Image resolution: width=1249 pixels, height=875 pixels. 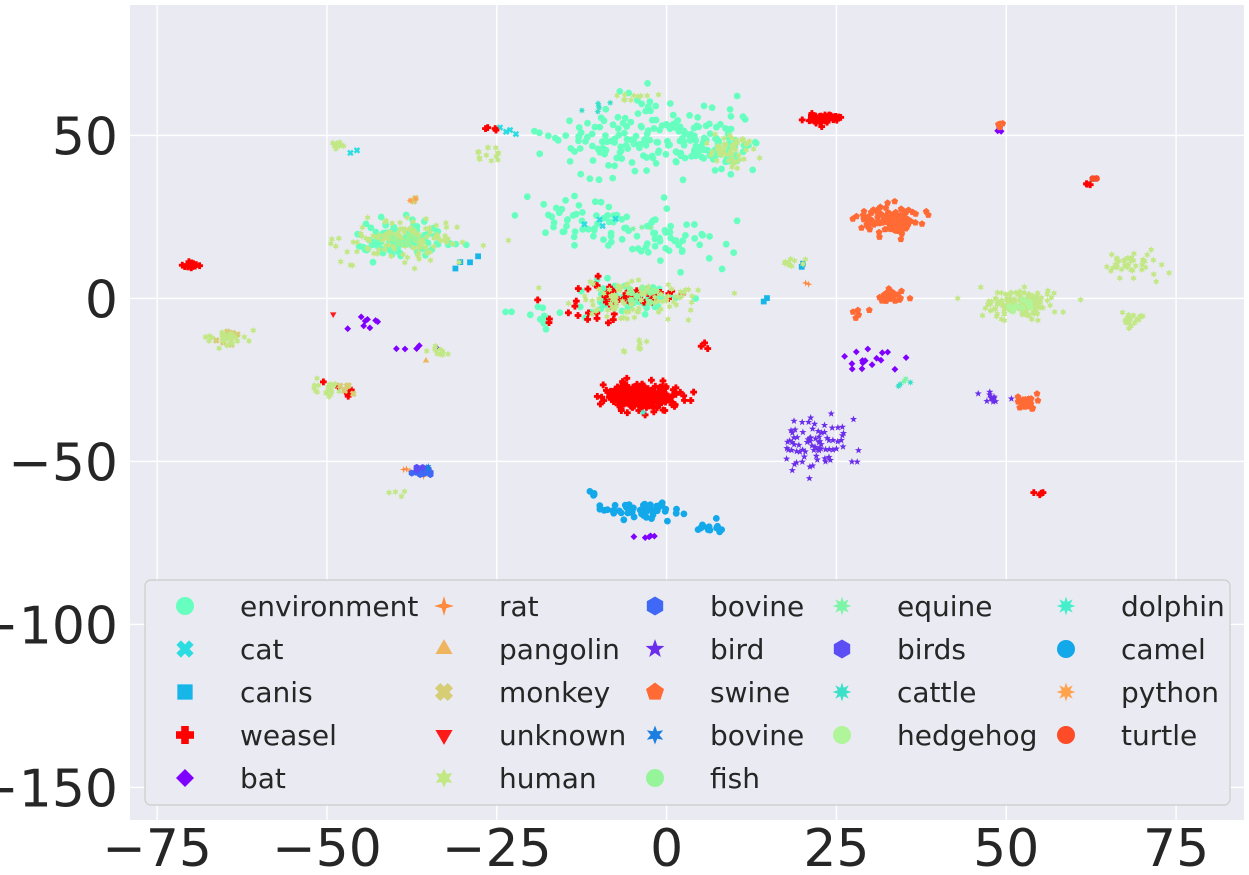 What do you see at coordinates (904, 692) in the screenshot?
I see `legend-item: cattle` at bounding box center [904, 692].